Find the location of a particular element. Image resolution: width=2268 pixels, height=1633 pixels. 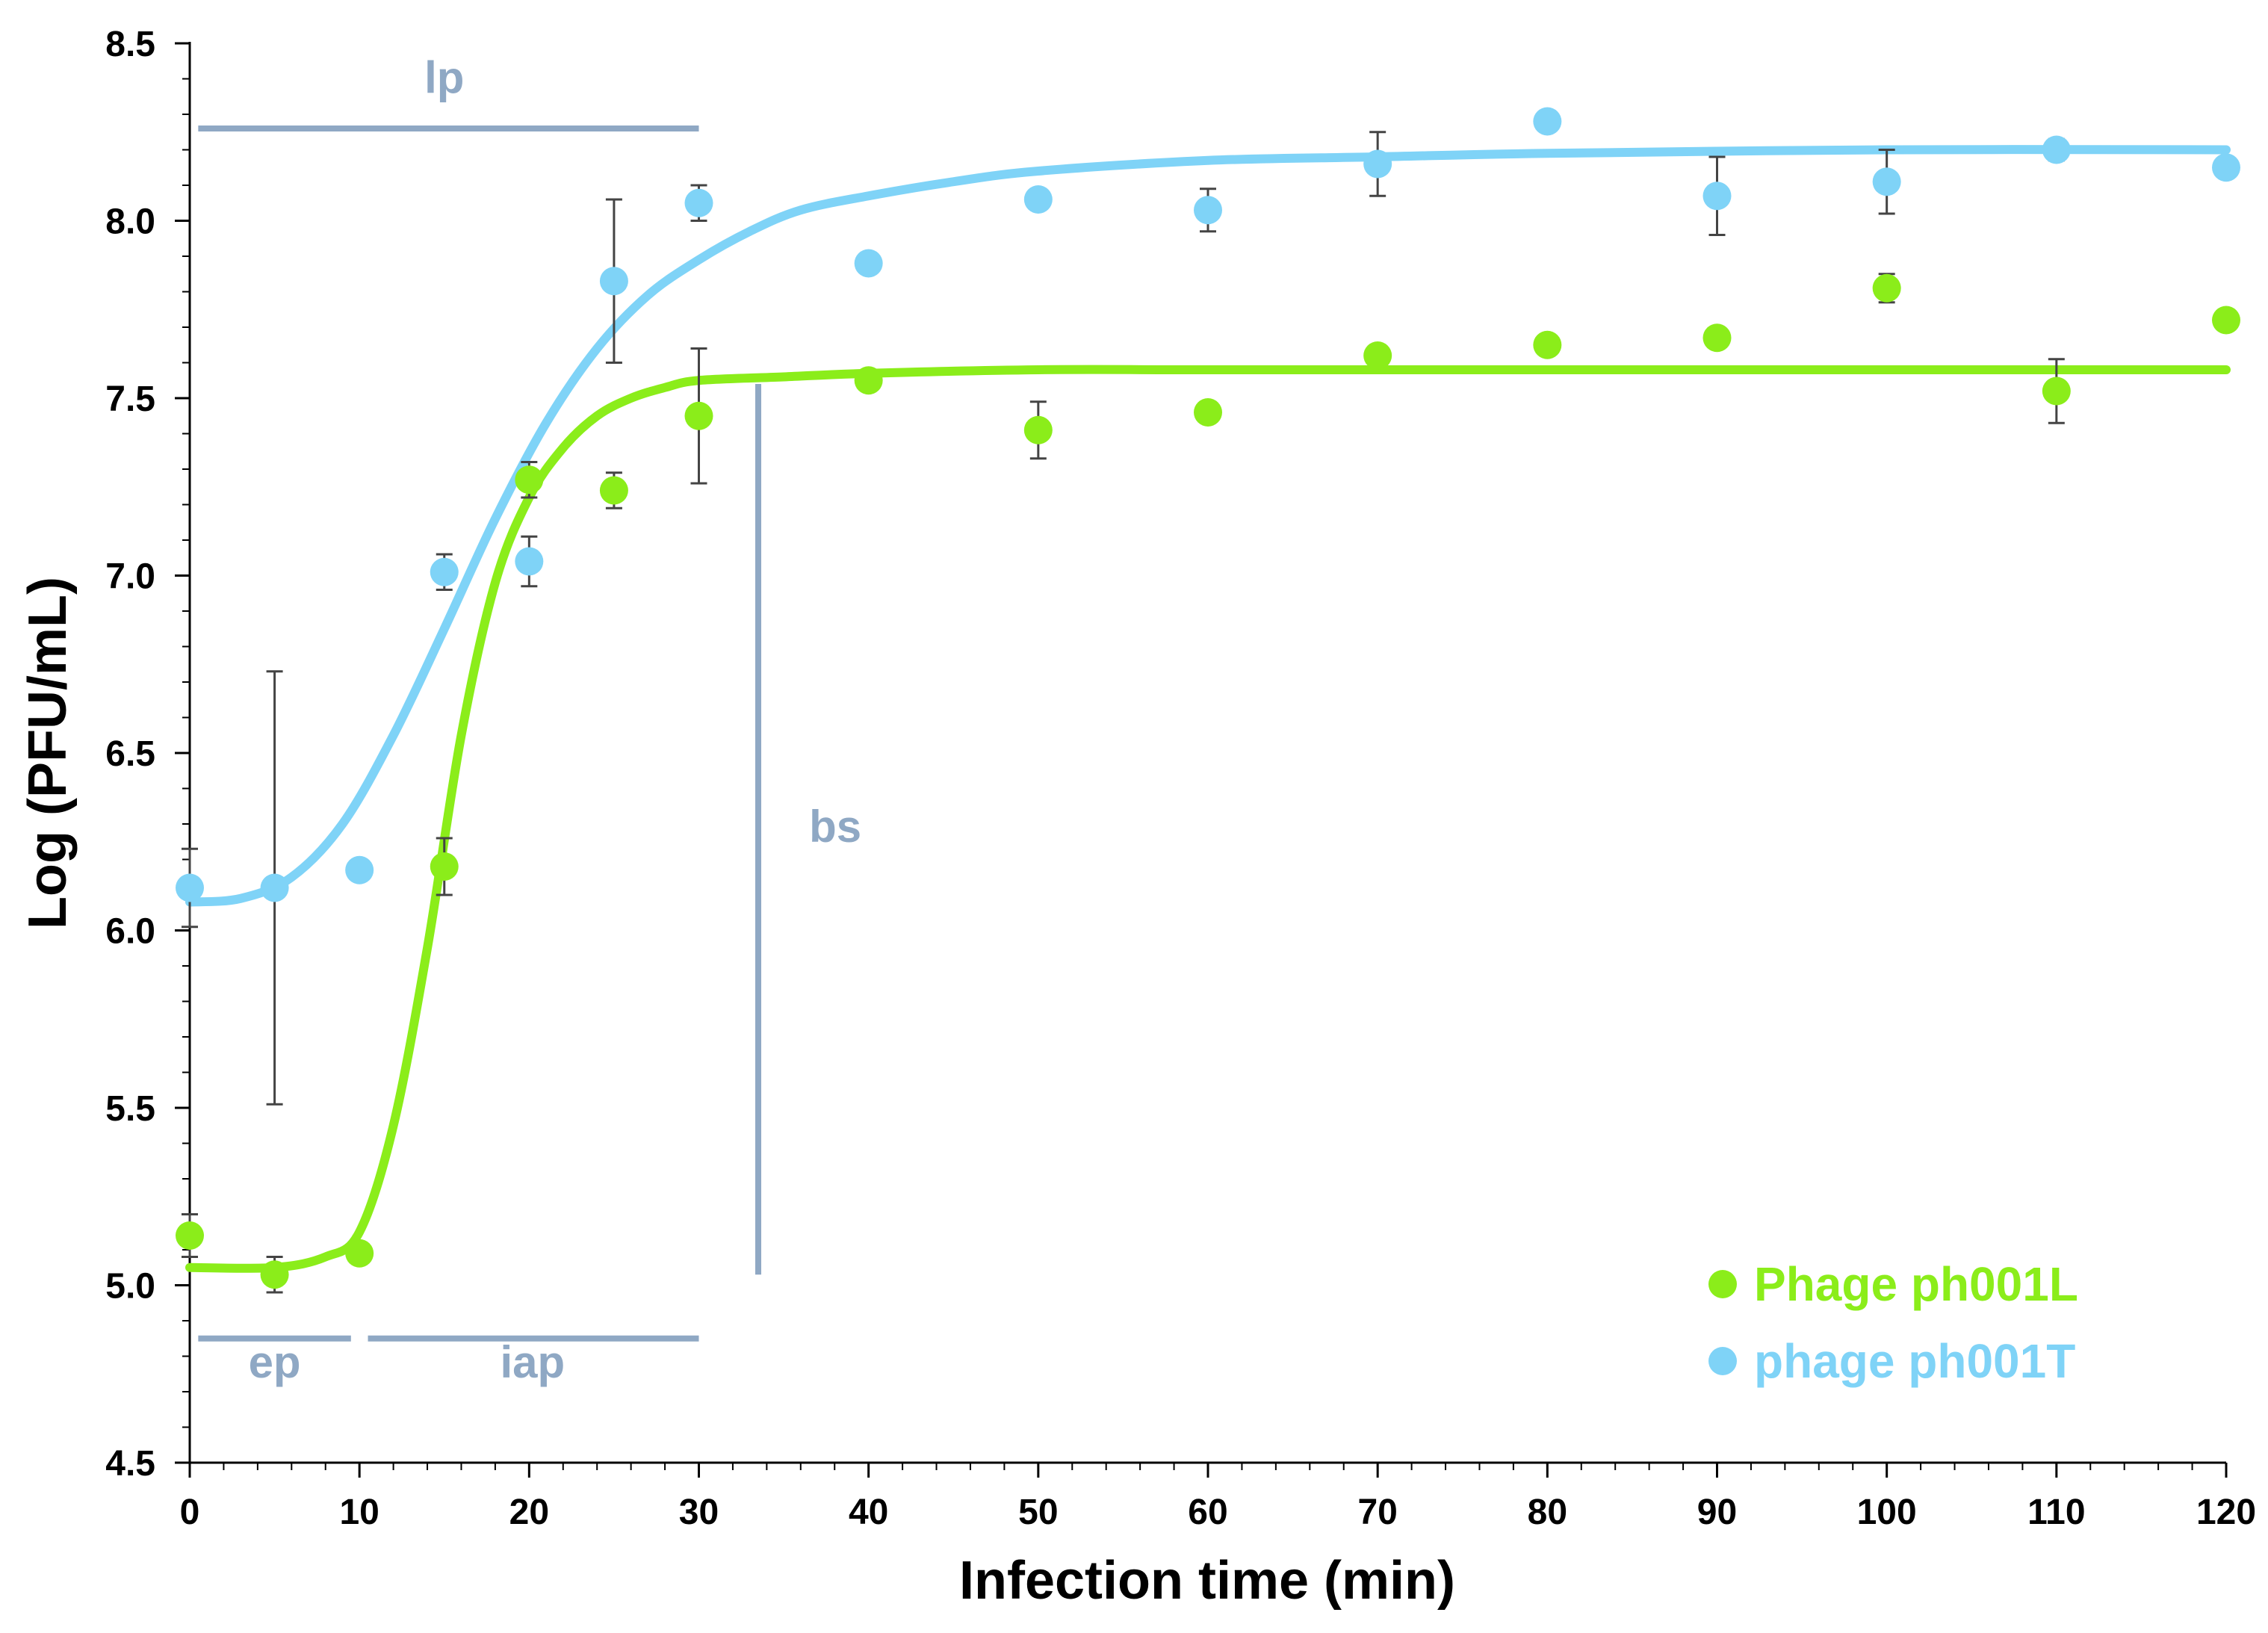

y-tick-label: 6.5 is located at coordinates (130, 754).